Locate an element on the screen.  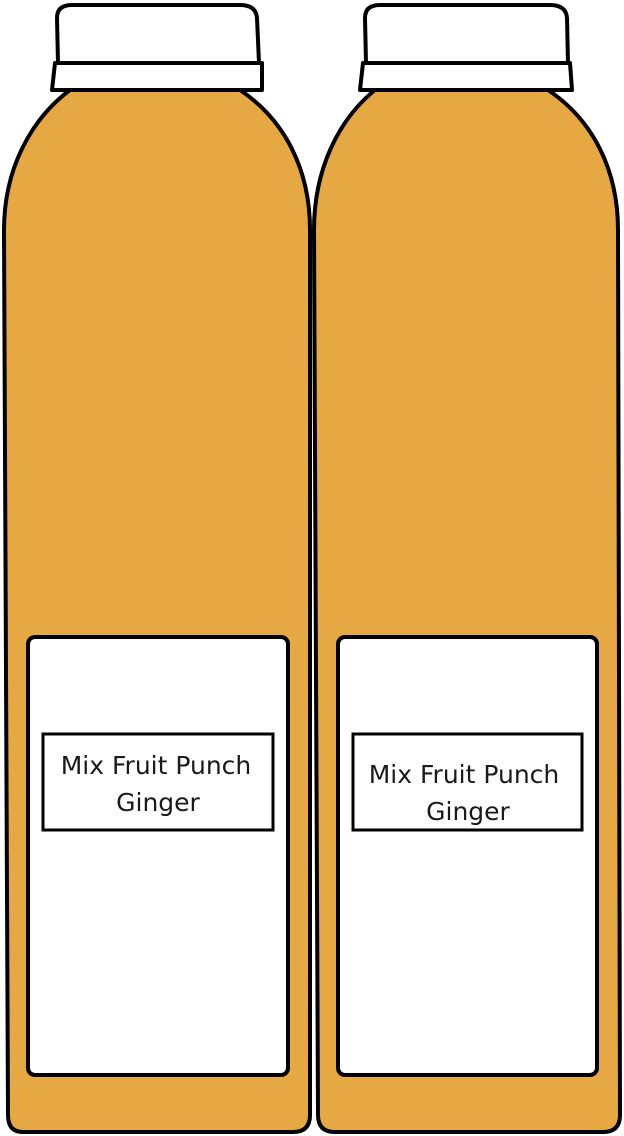
bottle-right-label-box is located at coordinates (467, 782).